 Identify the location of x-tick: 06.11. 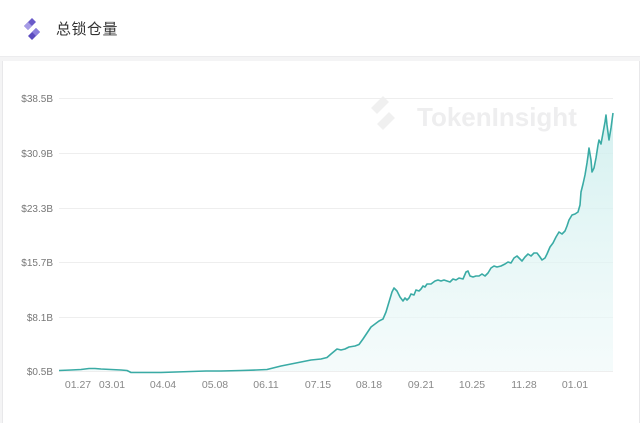
(266, 385).